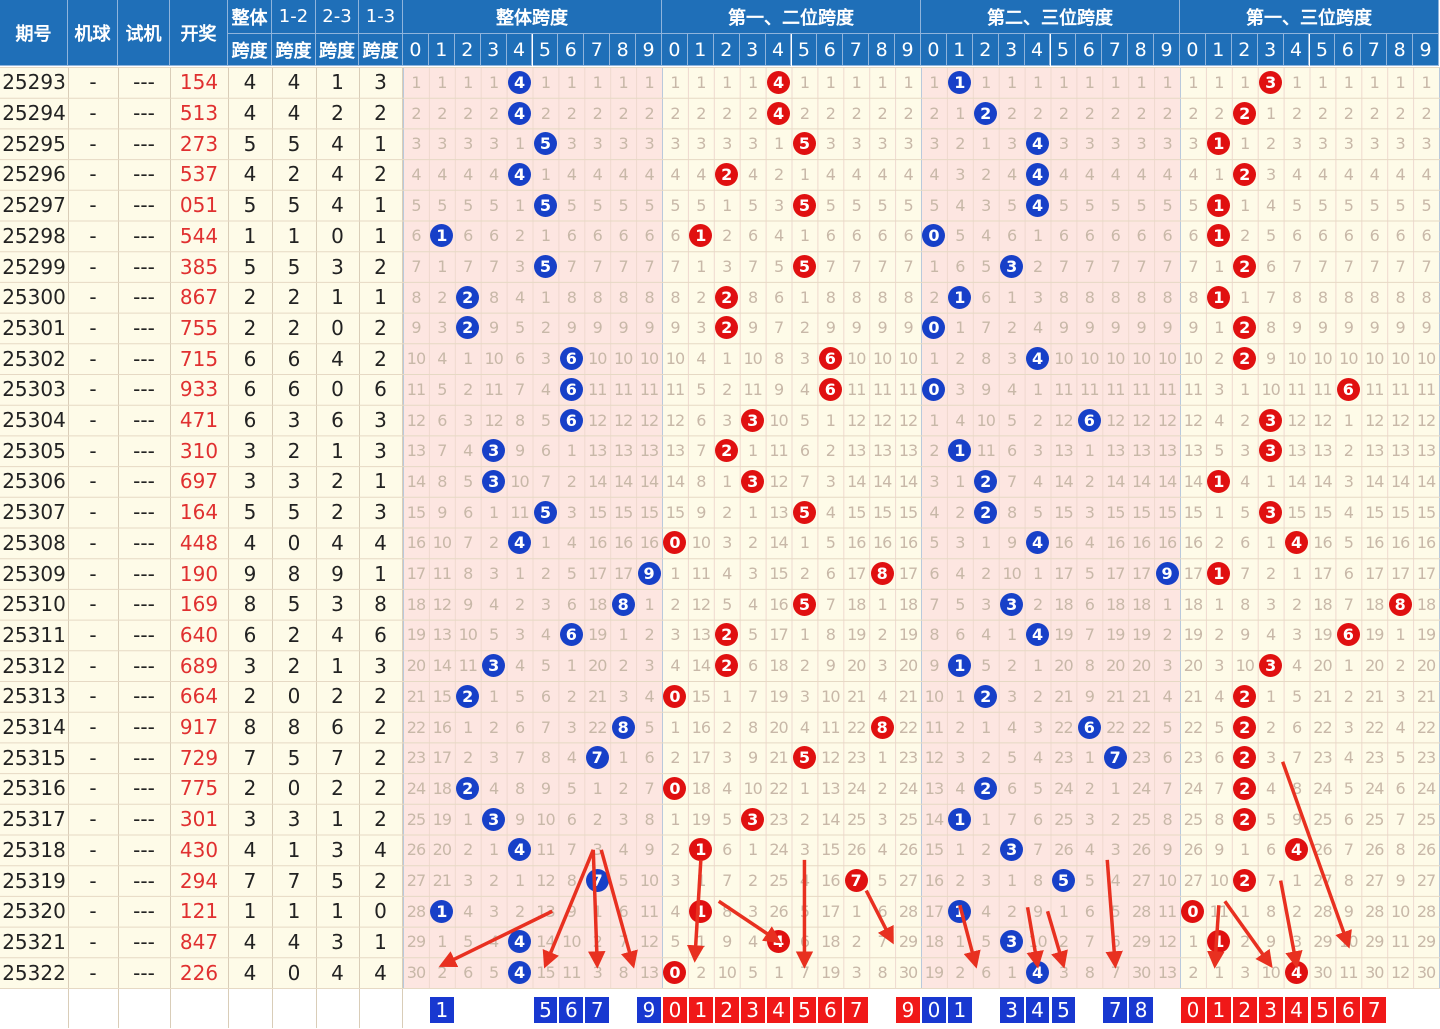 This screenshot has width=1440, height=1029. What do you see at coordinates (34, 205) in the screenshot?
I see `cell-issue: 25297` at bounding box center [34, 205].